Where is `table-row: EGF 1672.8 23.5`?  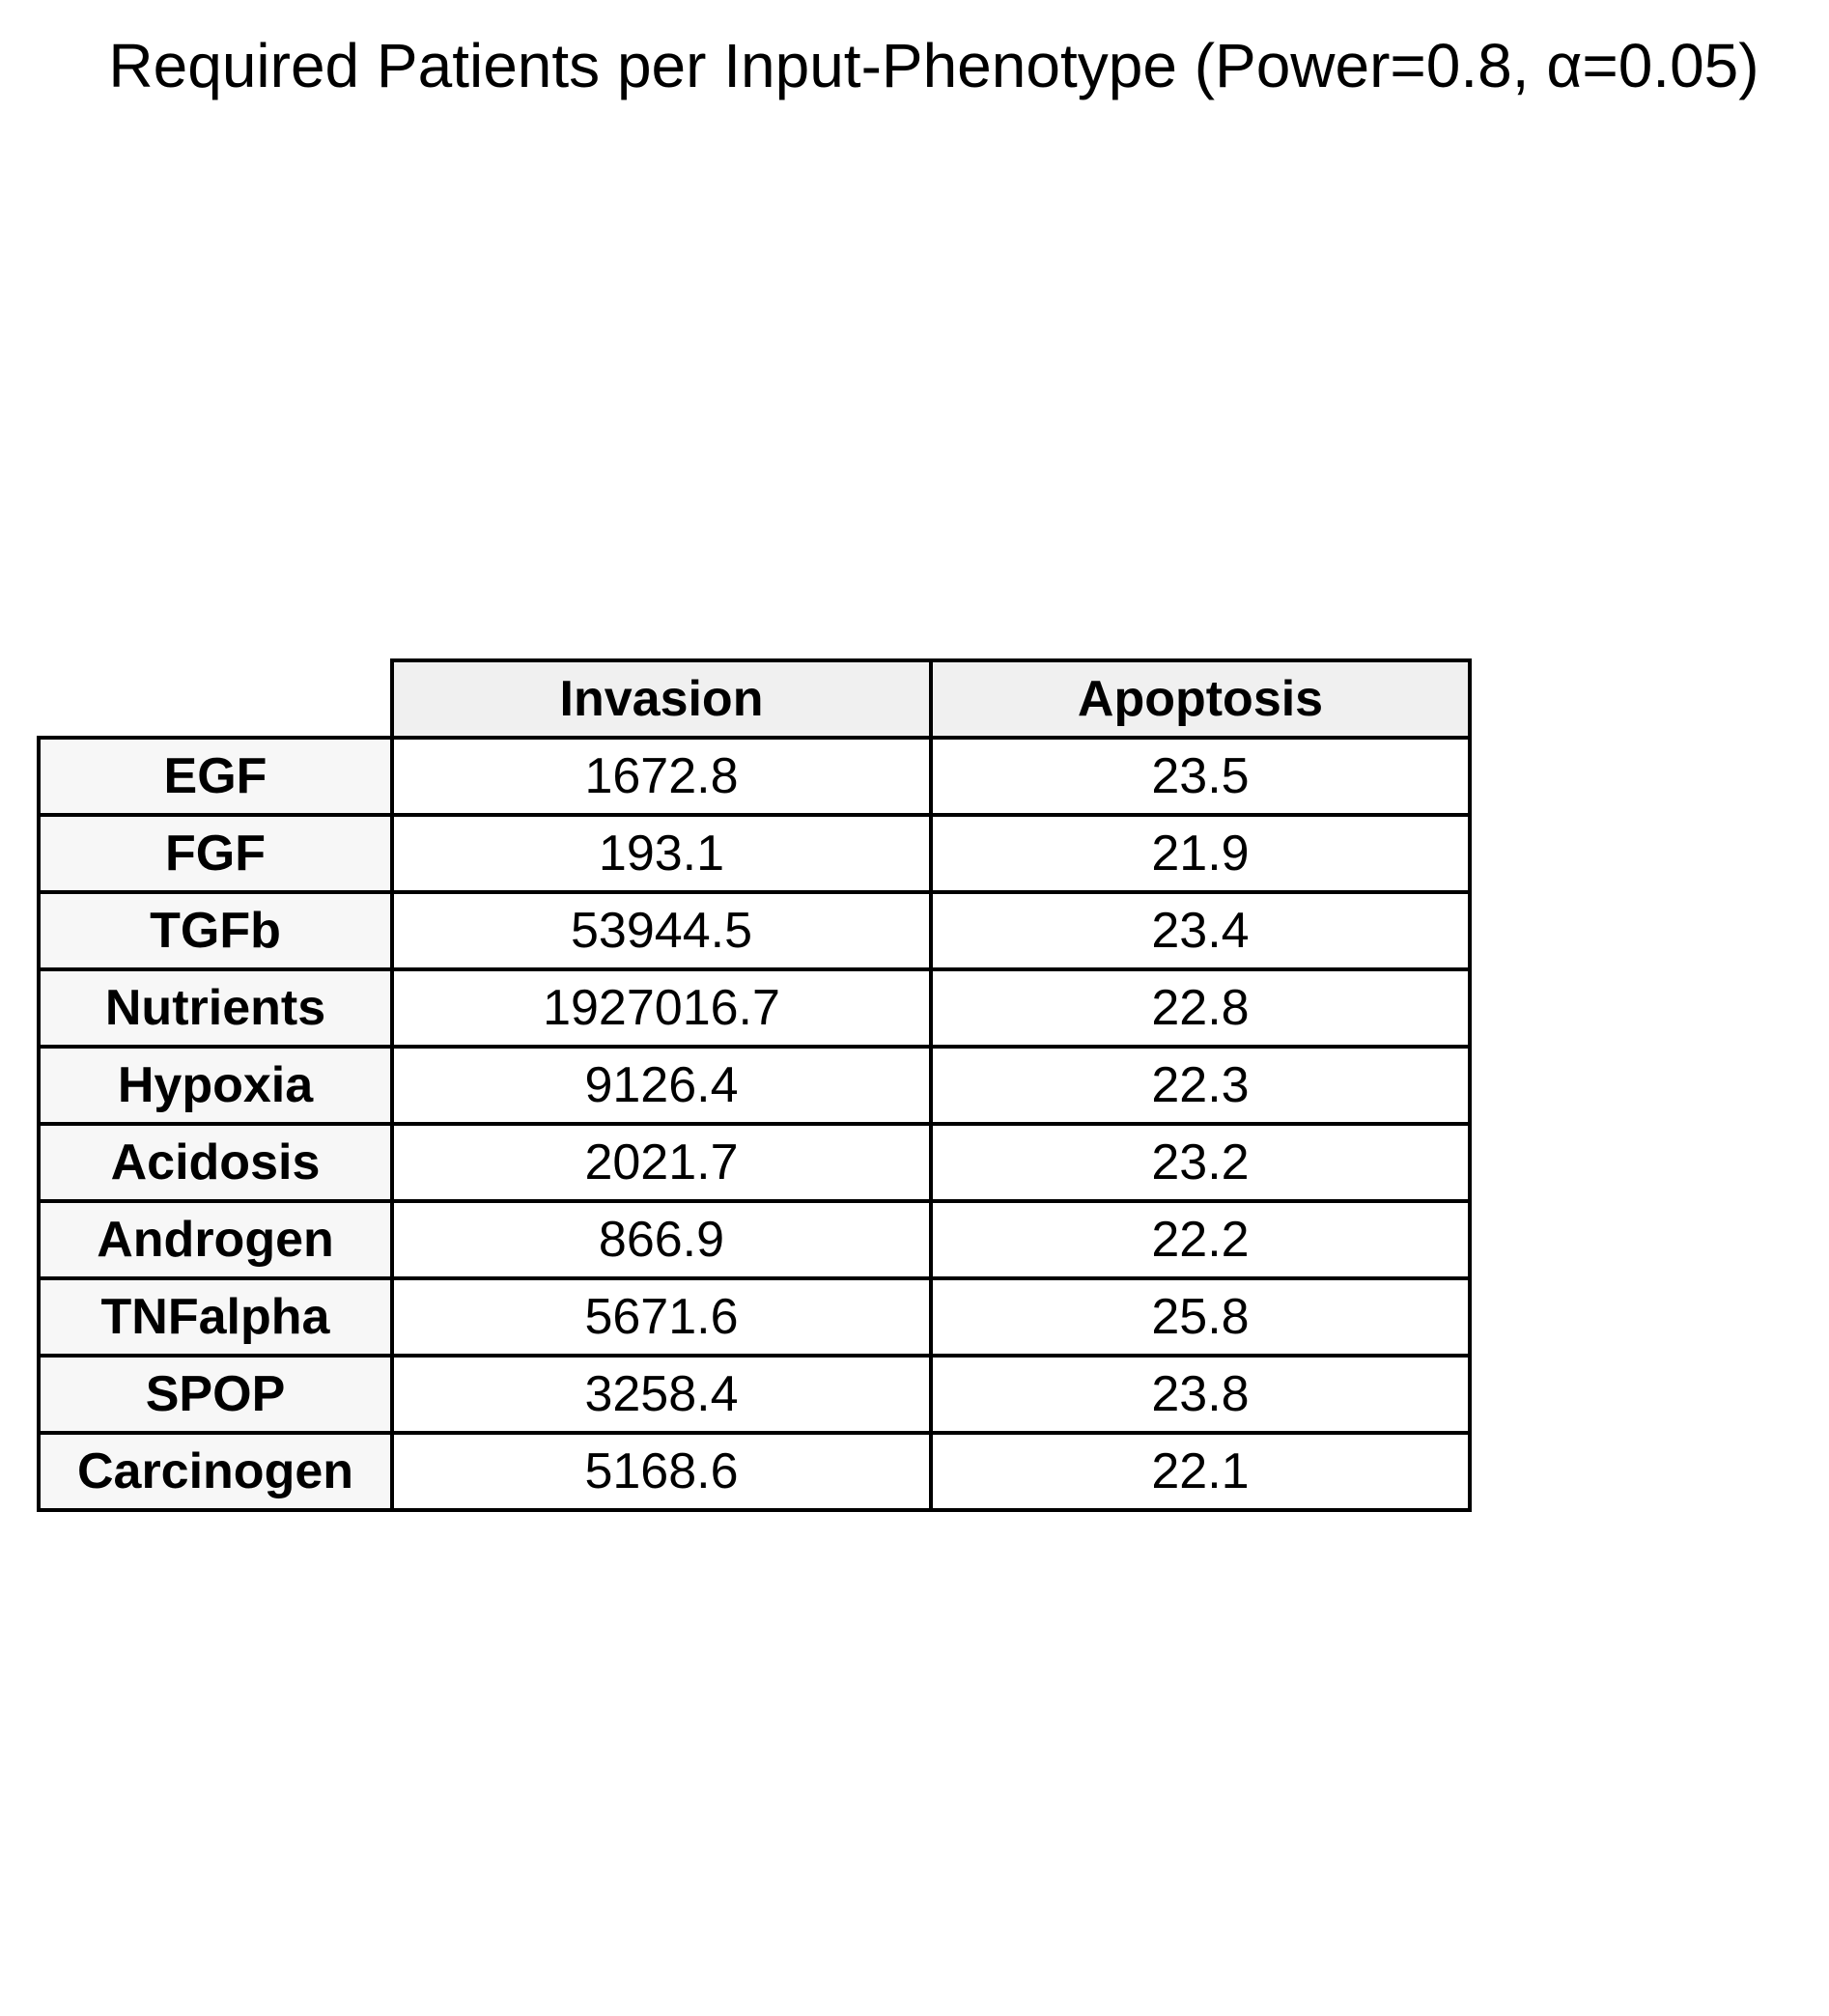
table-row: EGF 1672.8 23.5 is located at coordinates (755, 777).